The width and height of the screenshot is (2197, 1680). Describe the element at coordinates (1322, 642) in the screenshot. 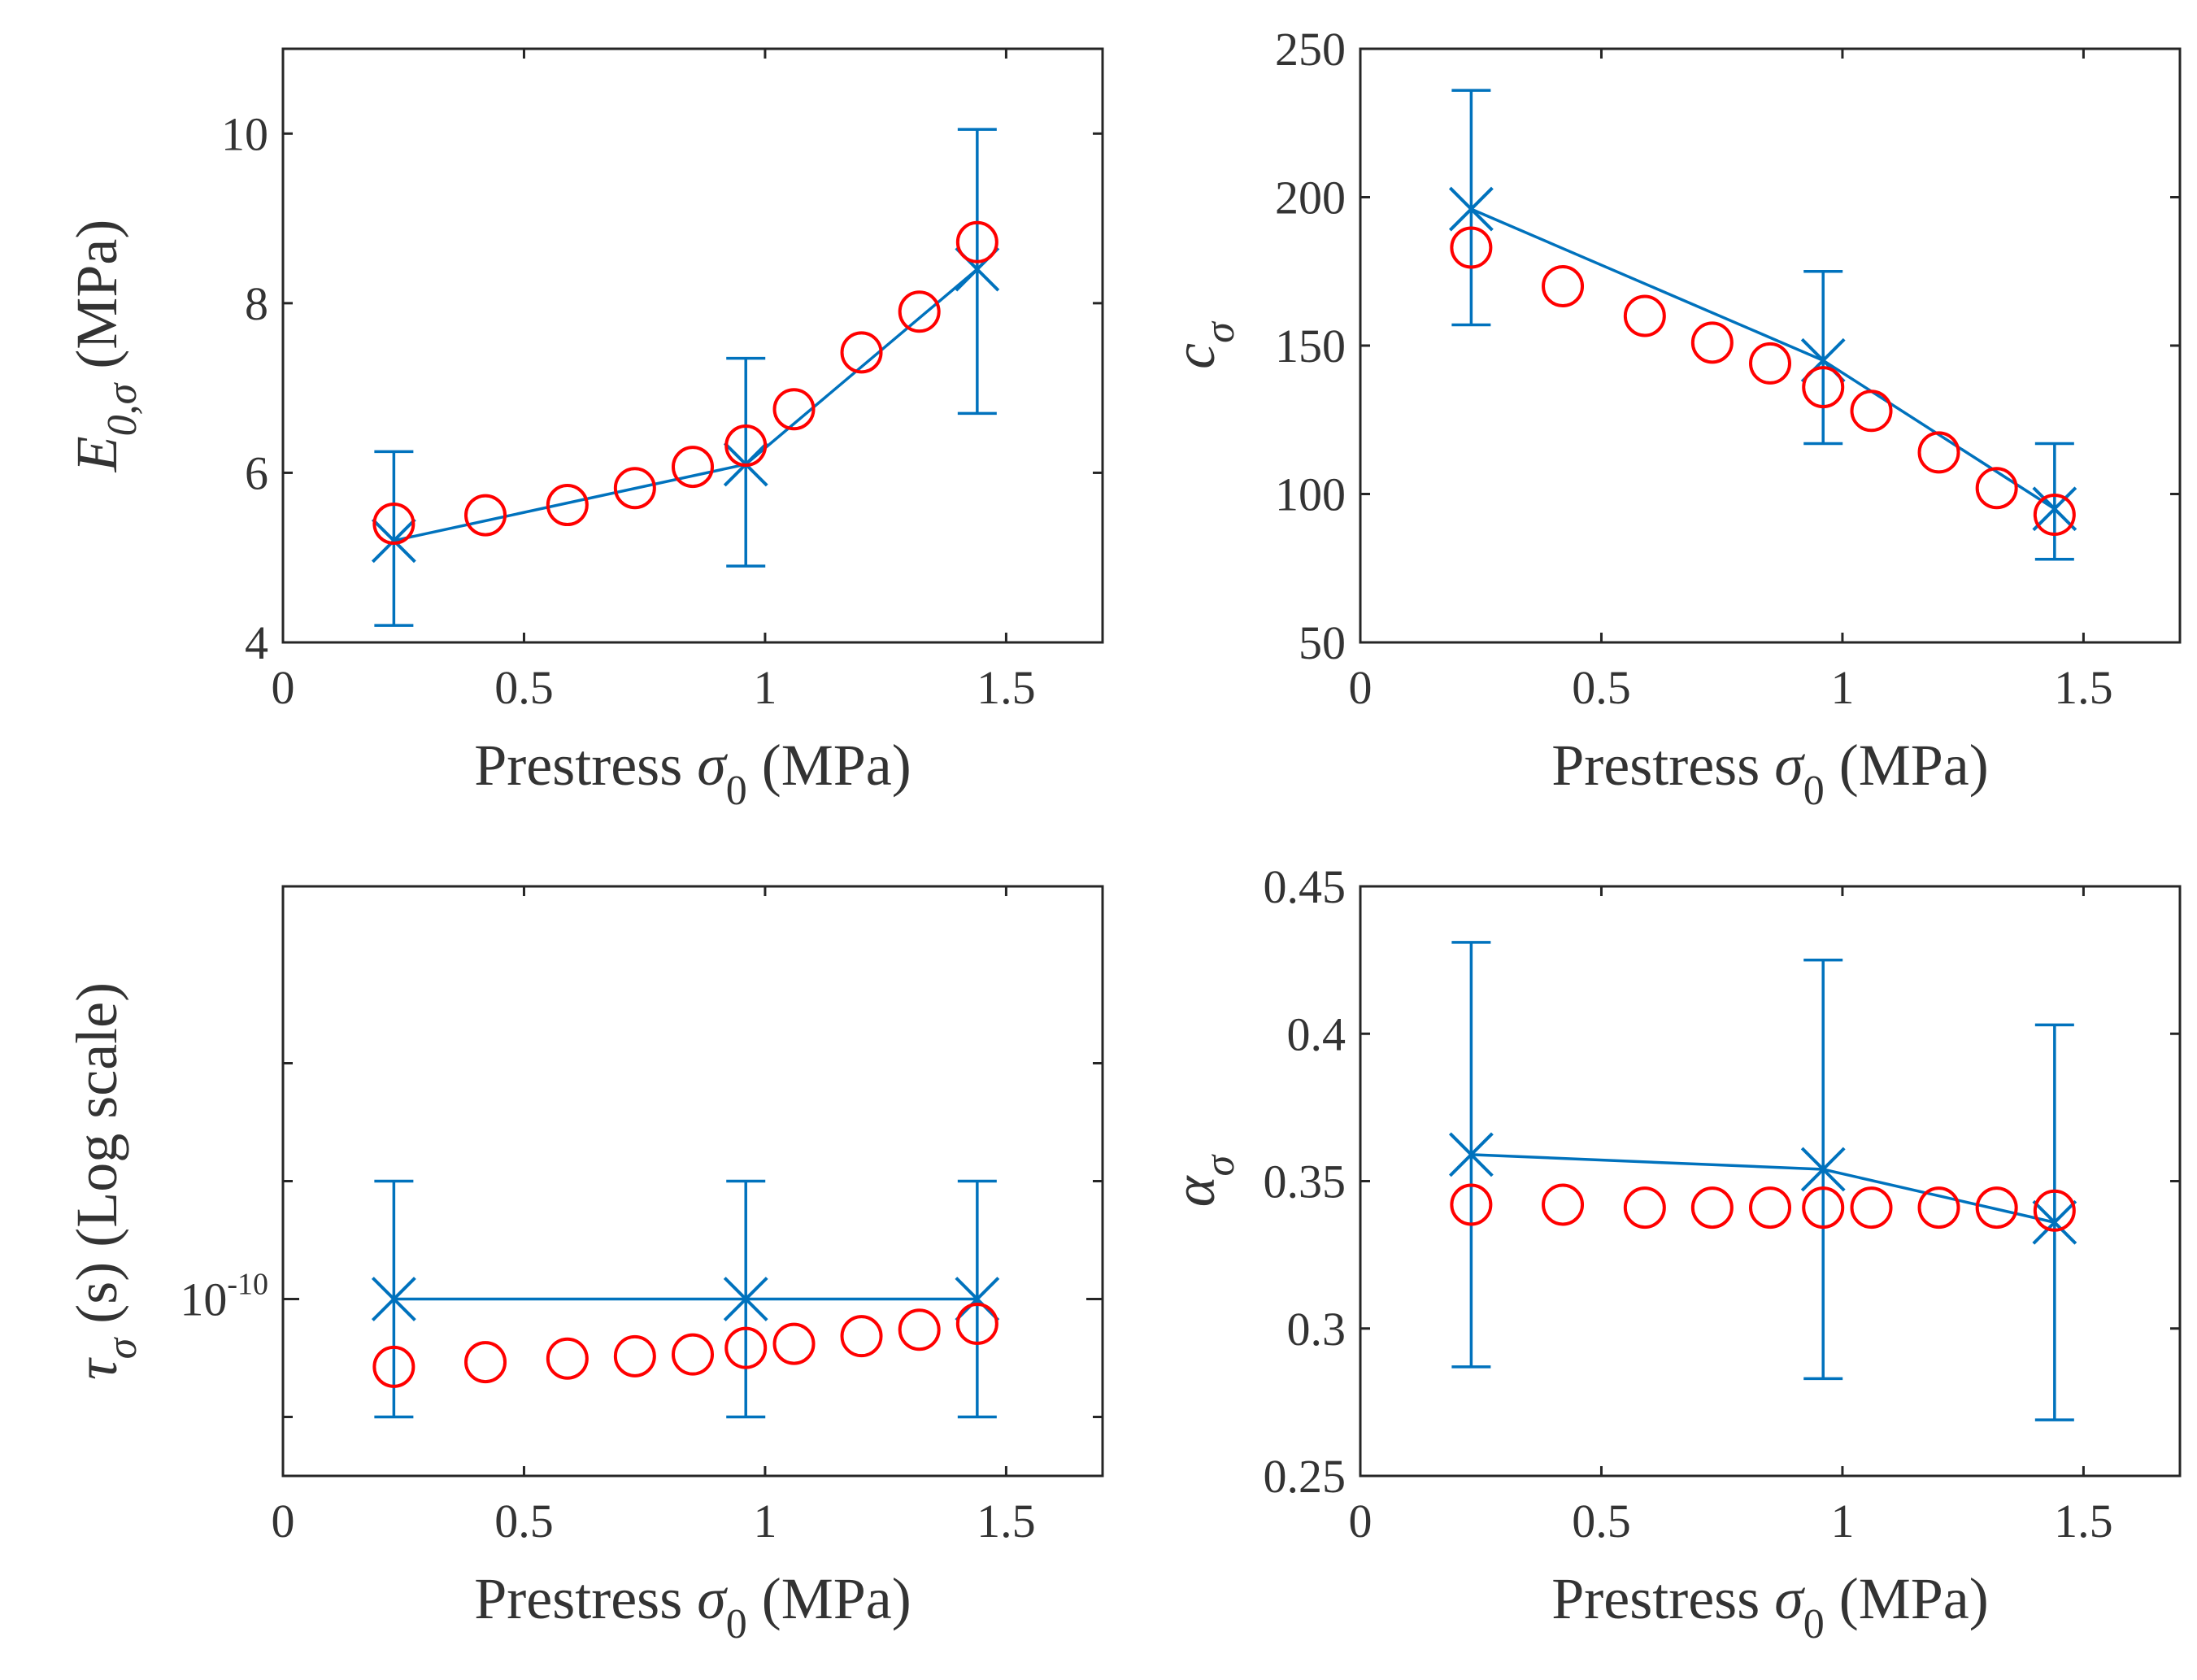

I see `y-tick-label: 50` at that location.